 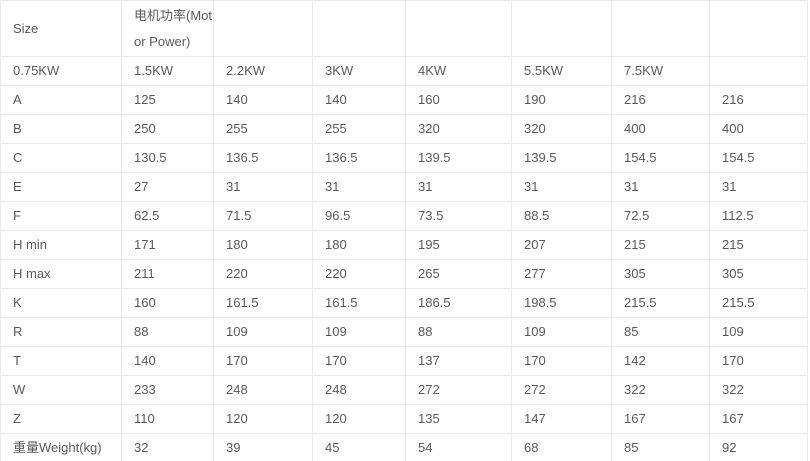 What do you see at coordinates (61, 332) in the screenshot?
I see `row-label-cell: R` at bounding box center [61, 332].